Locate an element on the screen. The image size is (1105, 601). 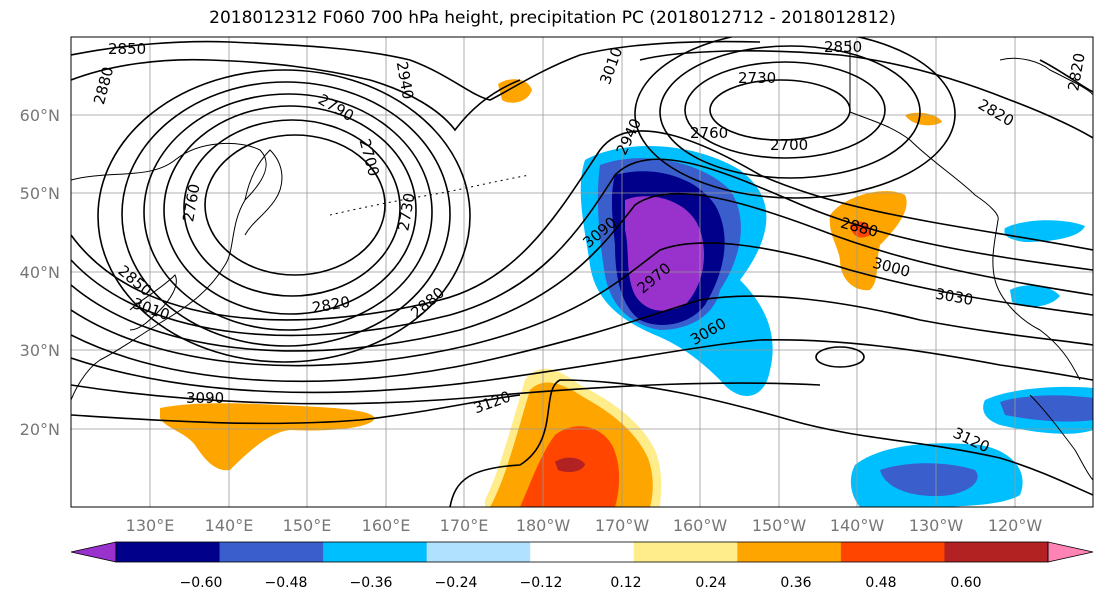
shade-purple is located at coordinates (665, 253).